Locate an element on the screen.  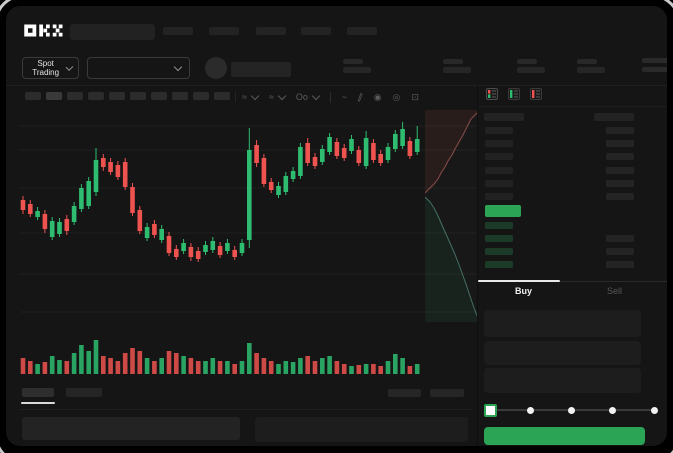
total-input-placeholder is located at coordinates (562, 380).